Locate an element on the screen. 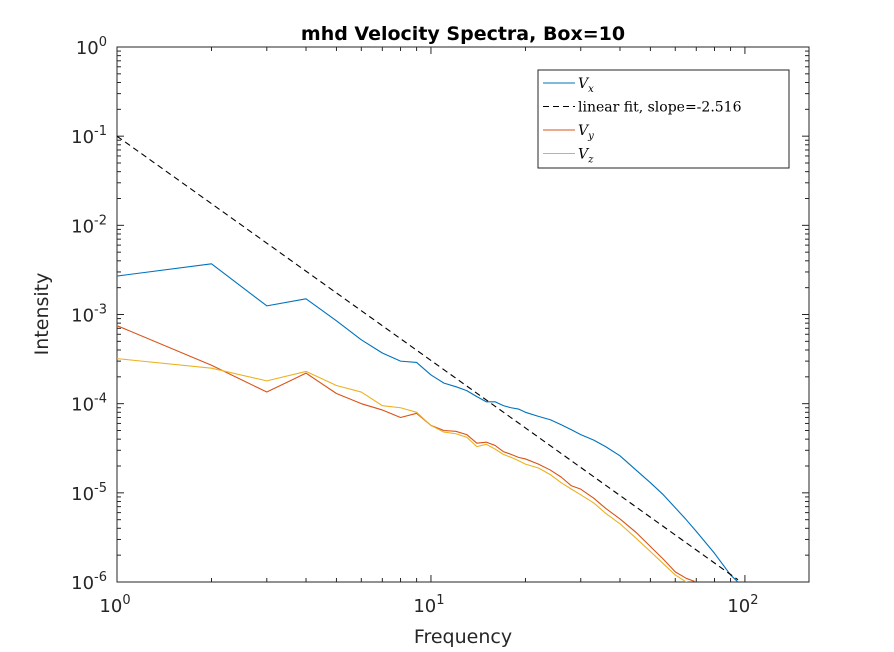 Image resolution: width=894 pixels, height=652 pixels. legend-label-subscript: z is located at coordinates (590, 160).